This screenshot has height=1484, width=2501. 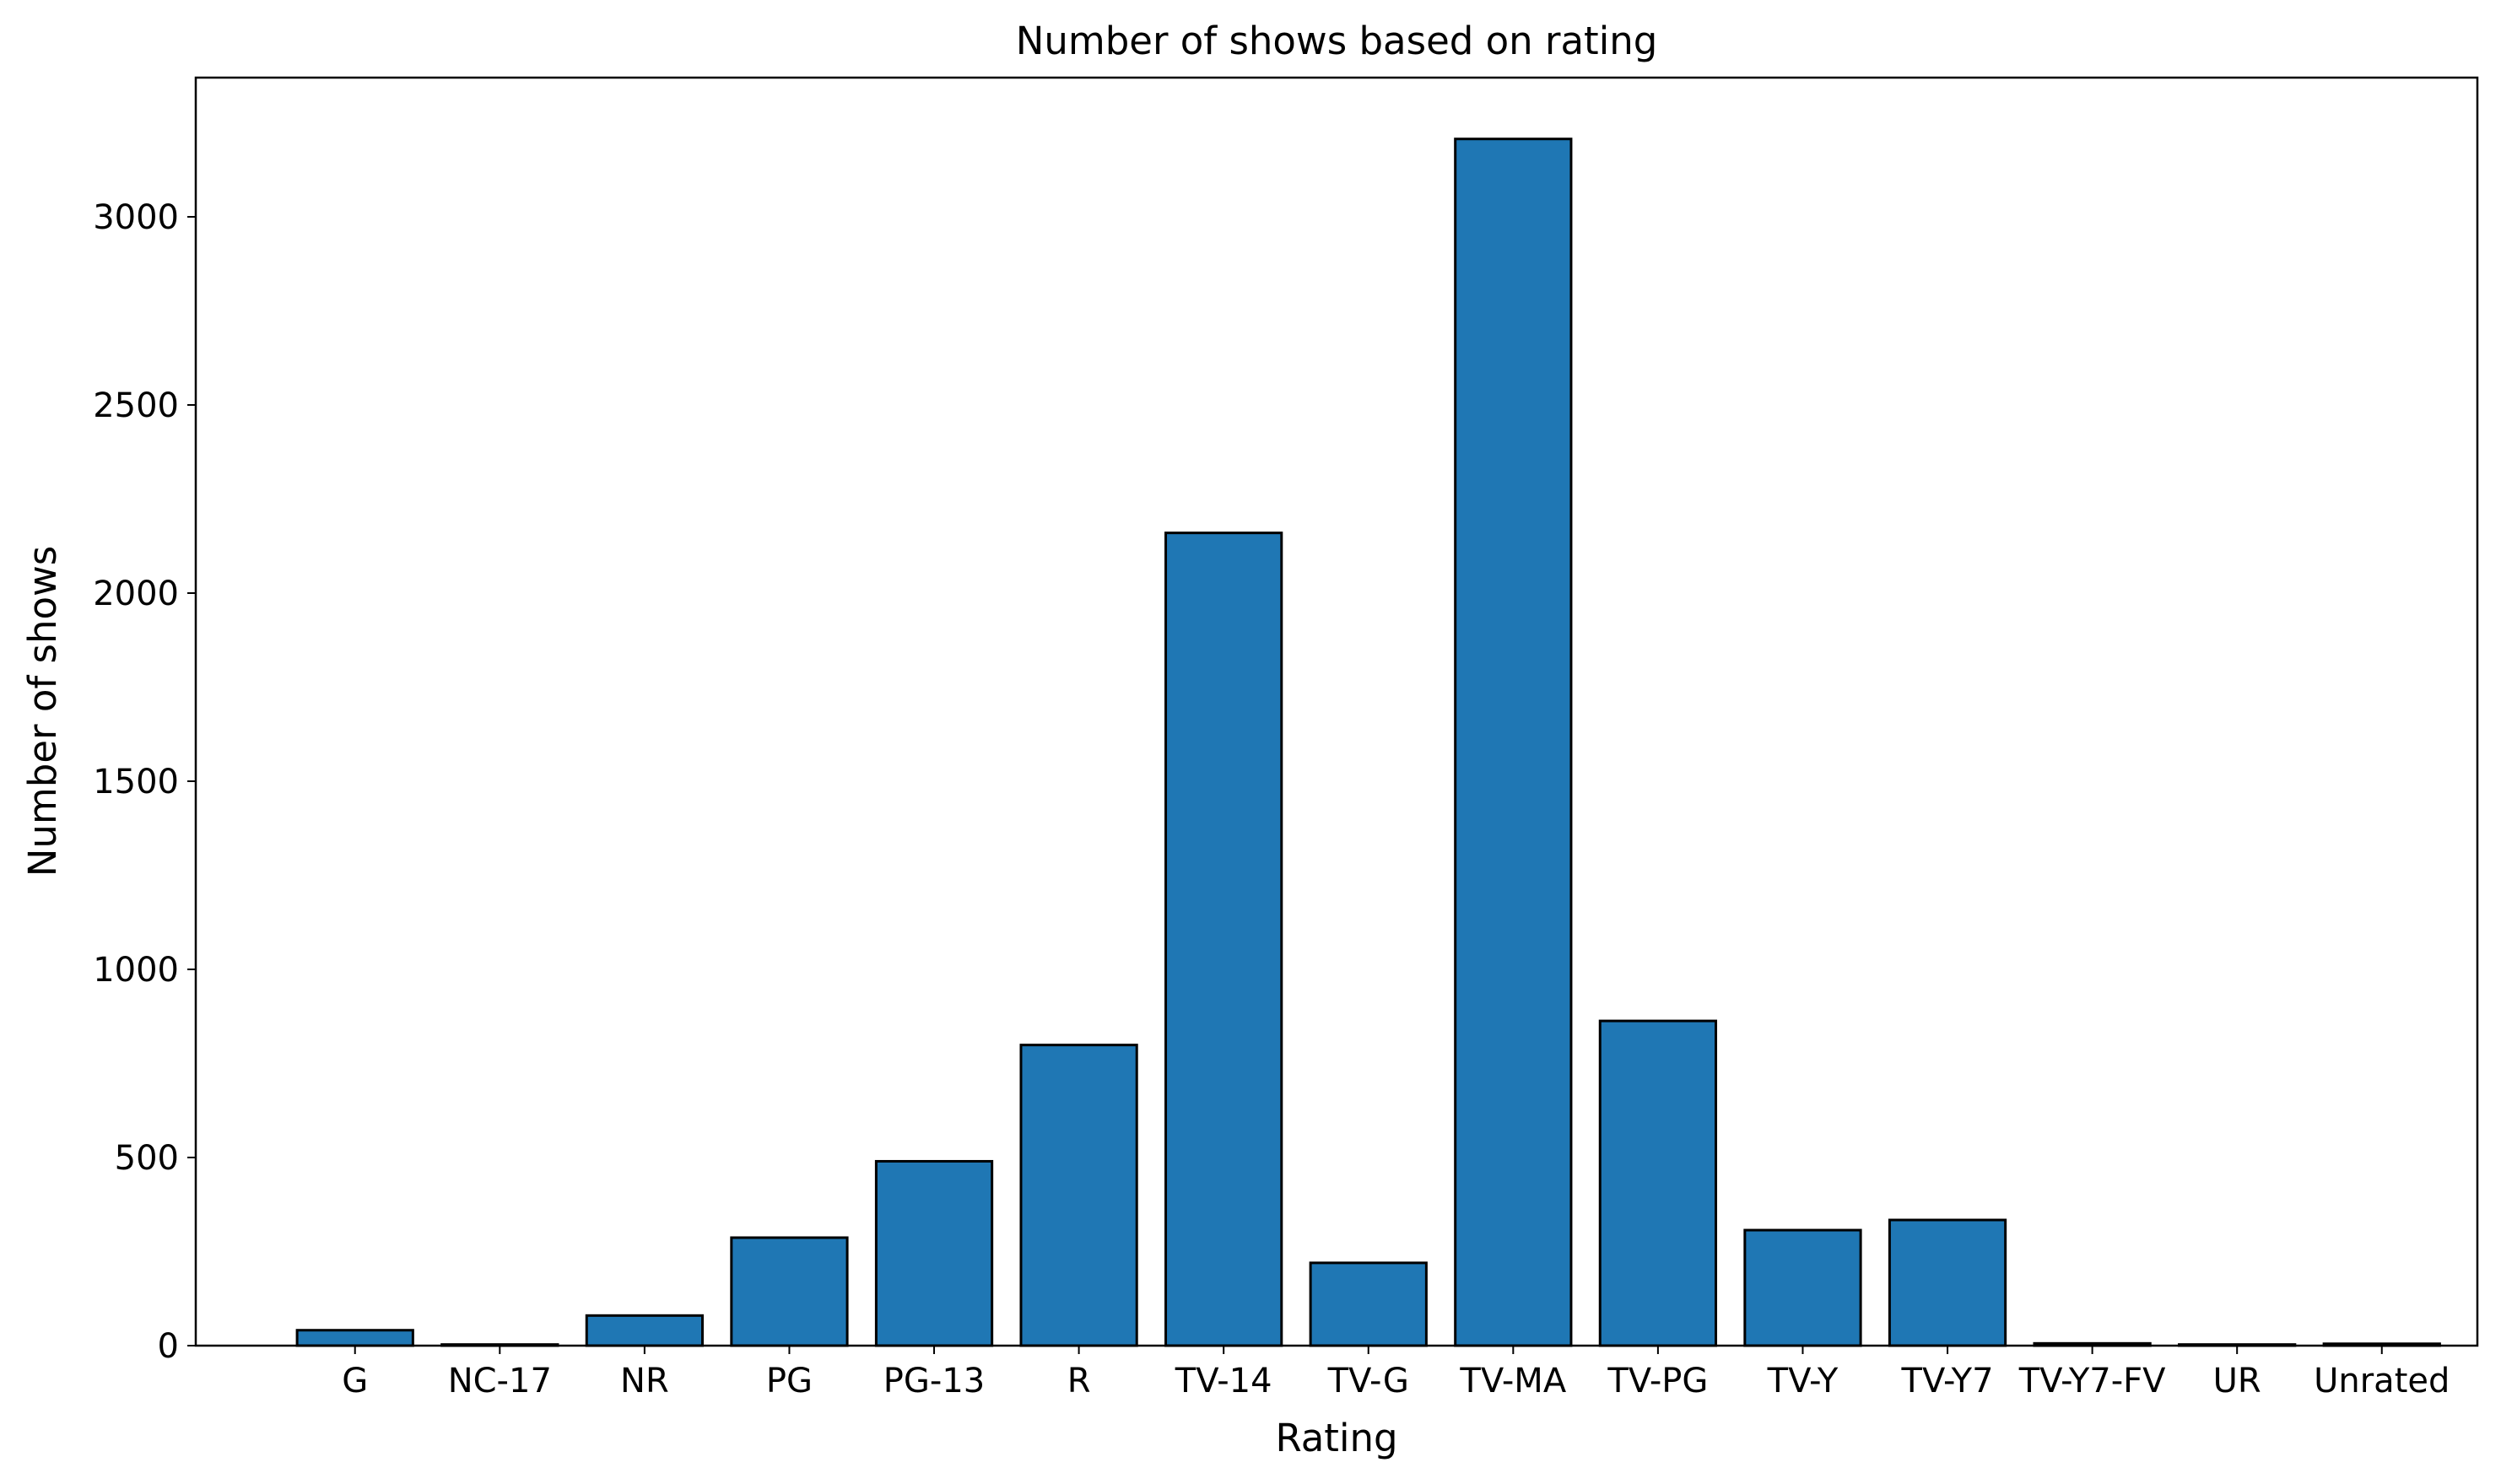 What do you see at coordinates (644, 1381) in the screenshot?
I see `x-tick-label: NR` at bounding box center [644, 1381].